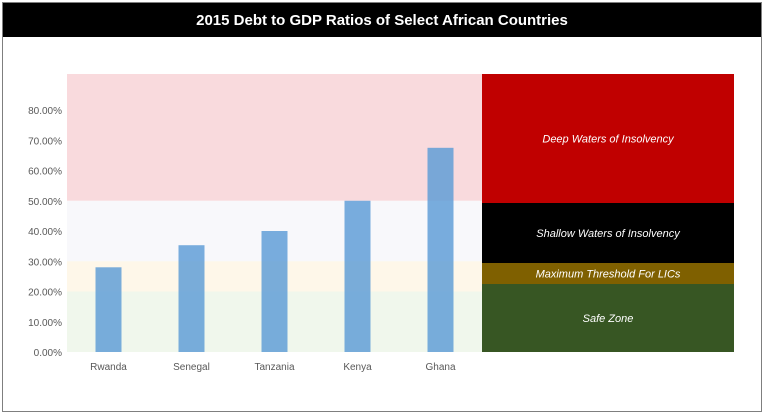 This screenshot has width=766, height=417. I want to click on y-tick-label: 20.00%, so click(45, 293).